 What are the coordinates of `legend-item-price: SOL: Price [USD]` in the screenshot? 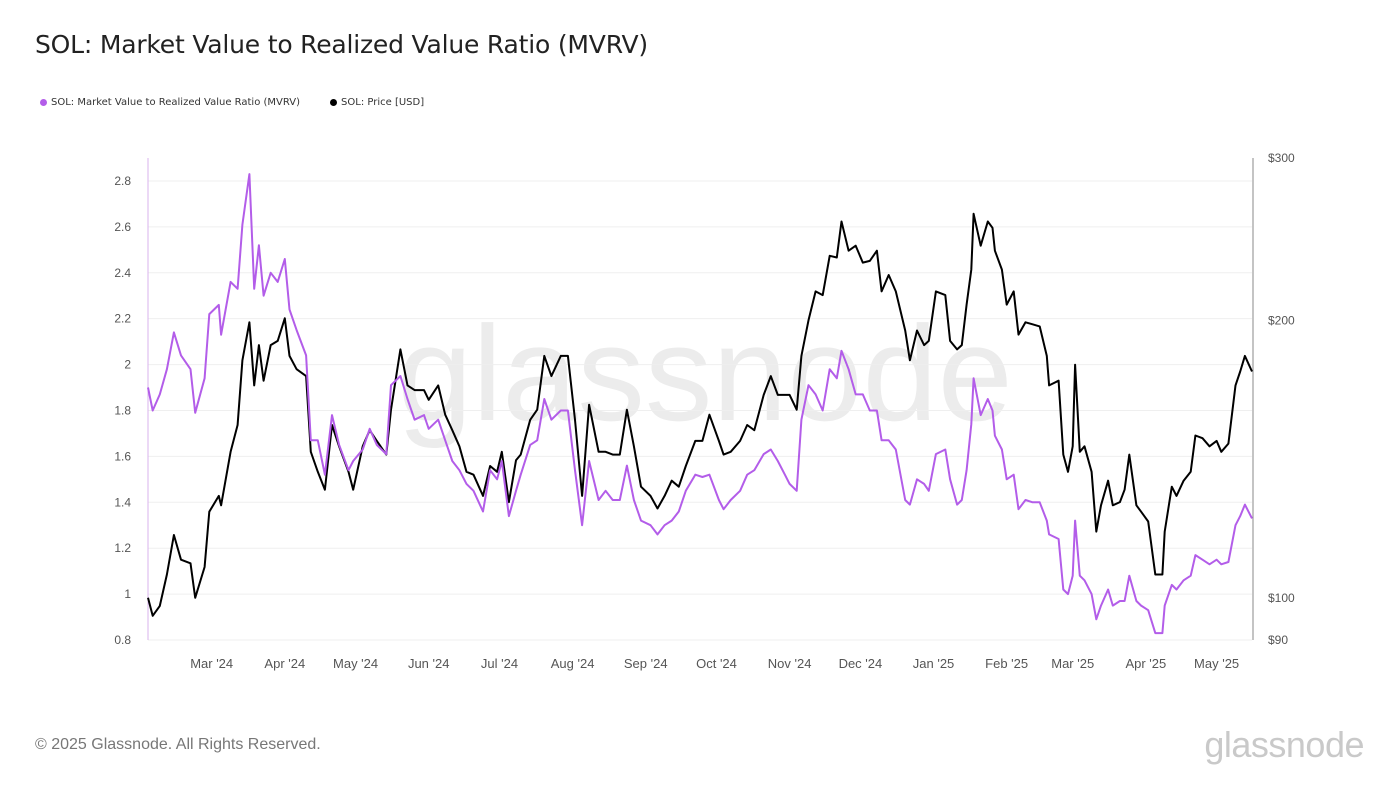 It's located at (377, 102).